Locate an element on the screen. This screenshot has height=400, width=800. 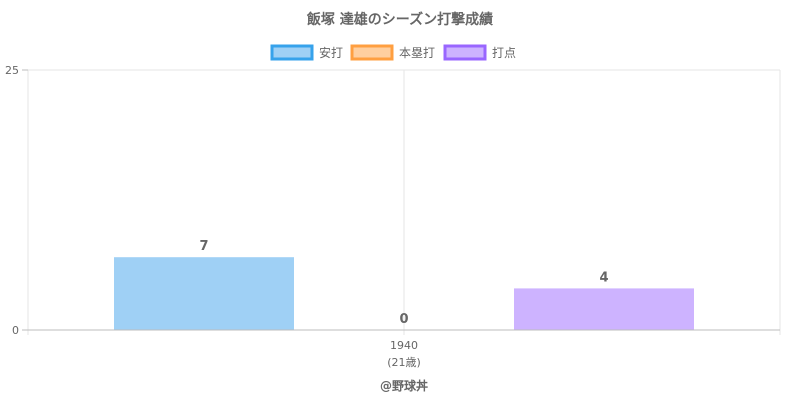
x-tick-label: 1940 is located at coordinates (404, 345).